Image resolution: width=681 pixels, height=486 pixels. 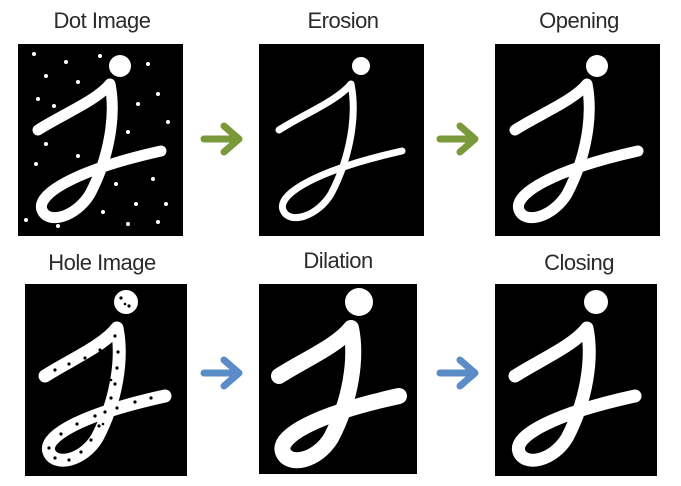 What do you see at coordinates (97, 140) in the screenshot?
I see `letter-j-with-dots` at bounding box center [97, 140].